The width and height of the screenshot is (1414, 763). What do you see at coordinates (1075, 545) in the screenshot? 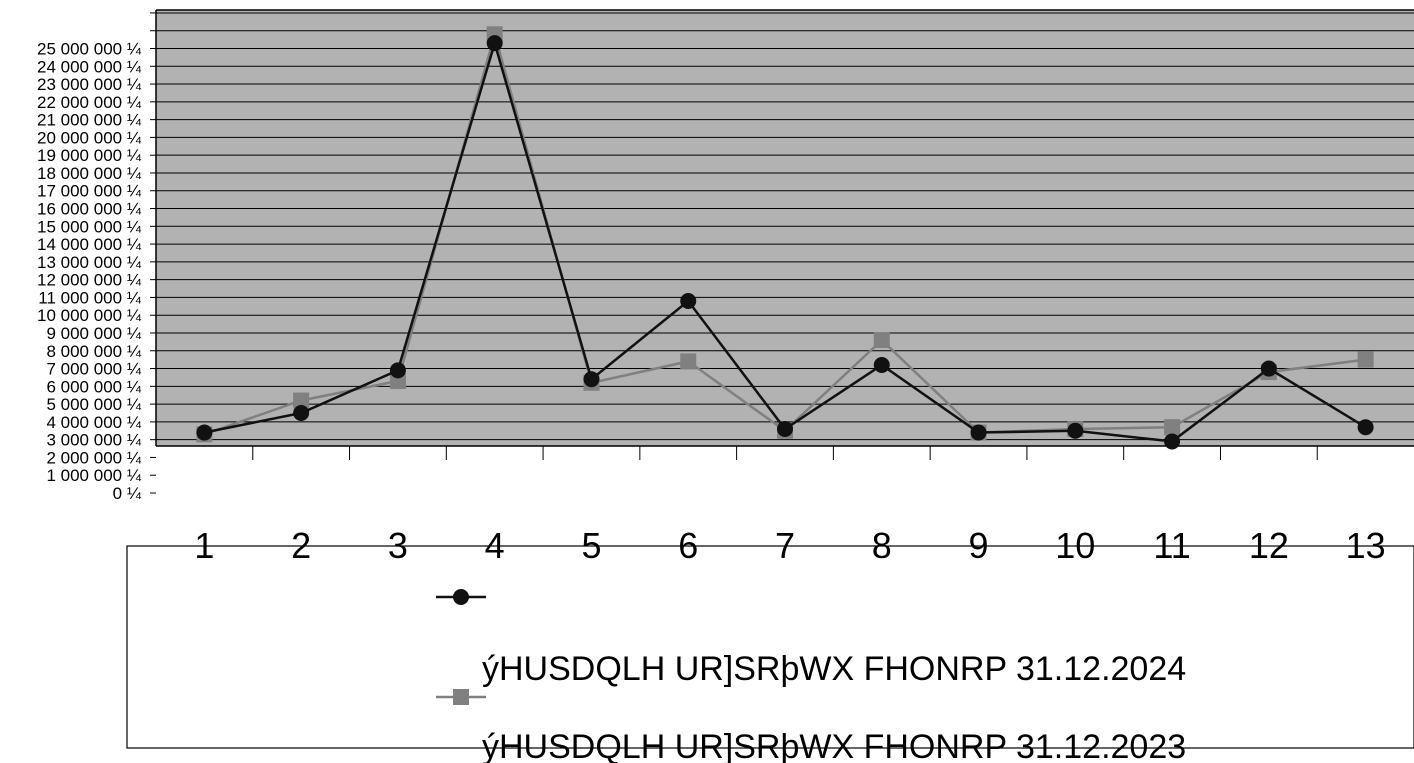
I see `x-tick-label: 10` at bounding box center [1075, 545].